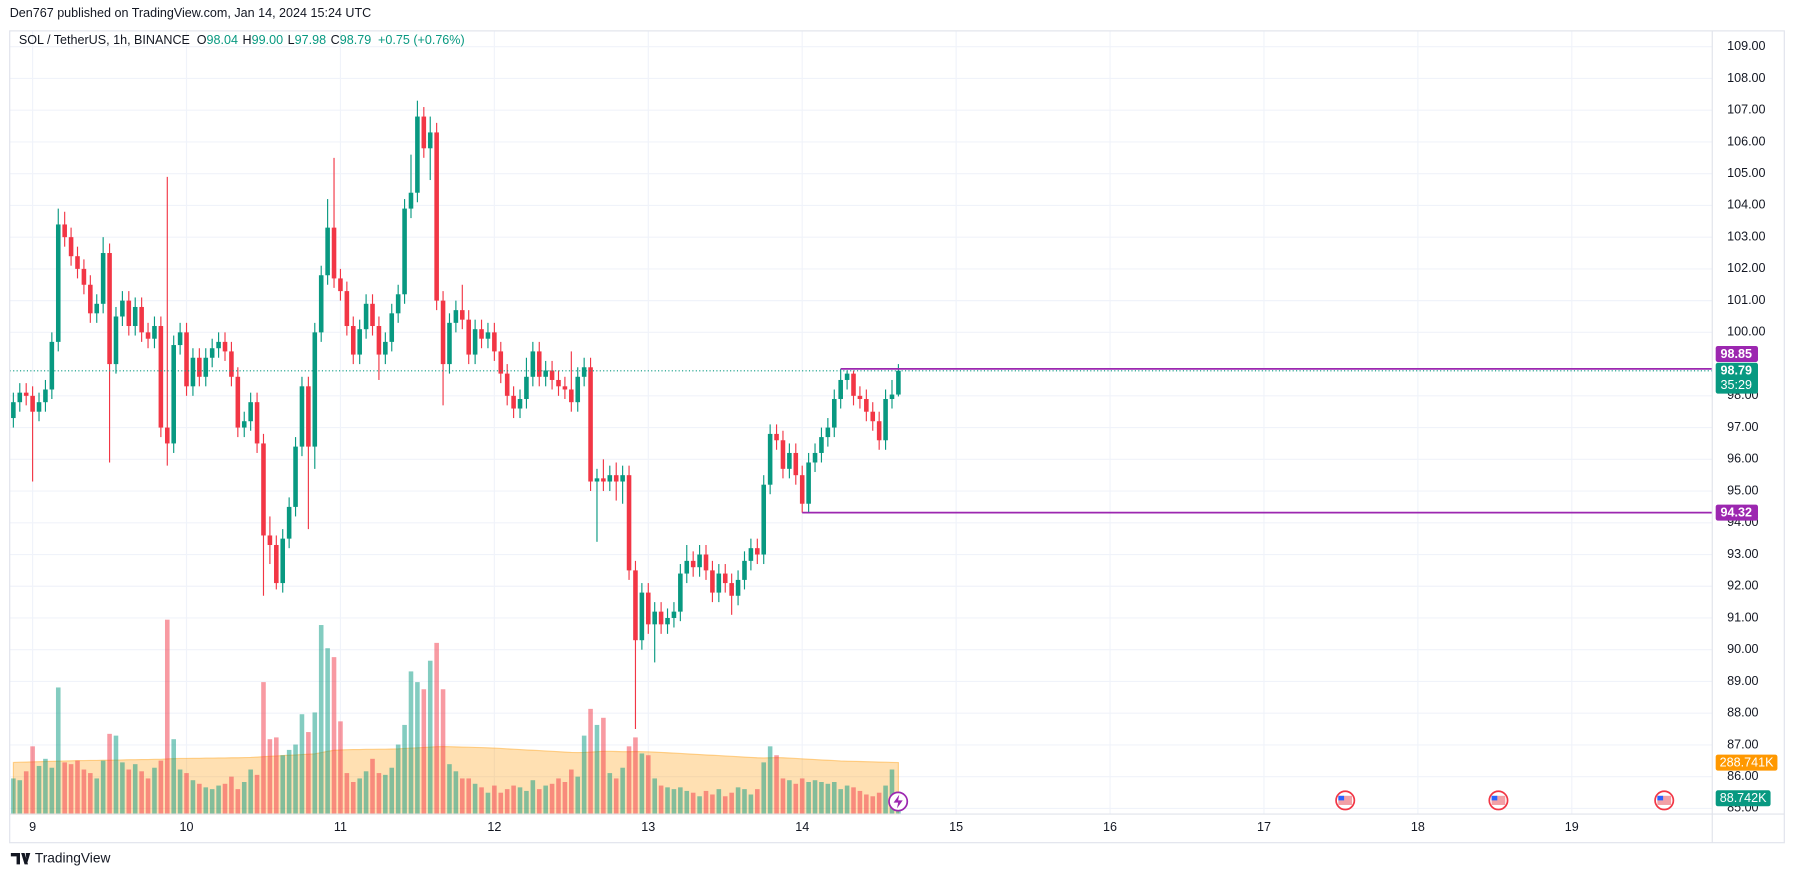 The width and height of the screenshot is (1794, 877). What do you see at coordinates (310, 40) in the screenshot?
I see `legend-value: 97.98` at bounding box center [310, 40].